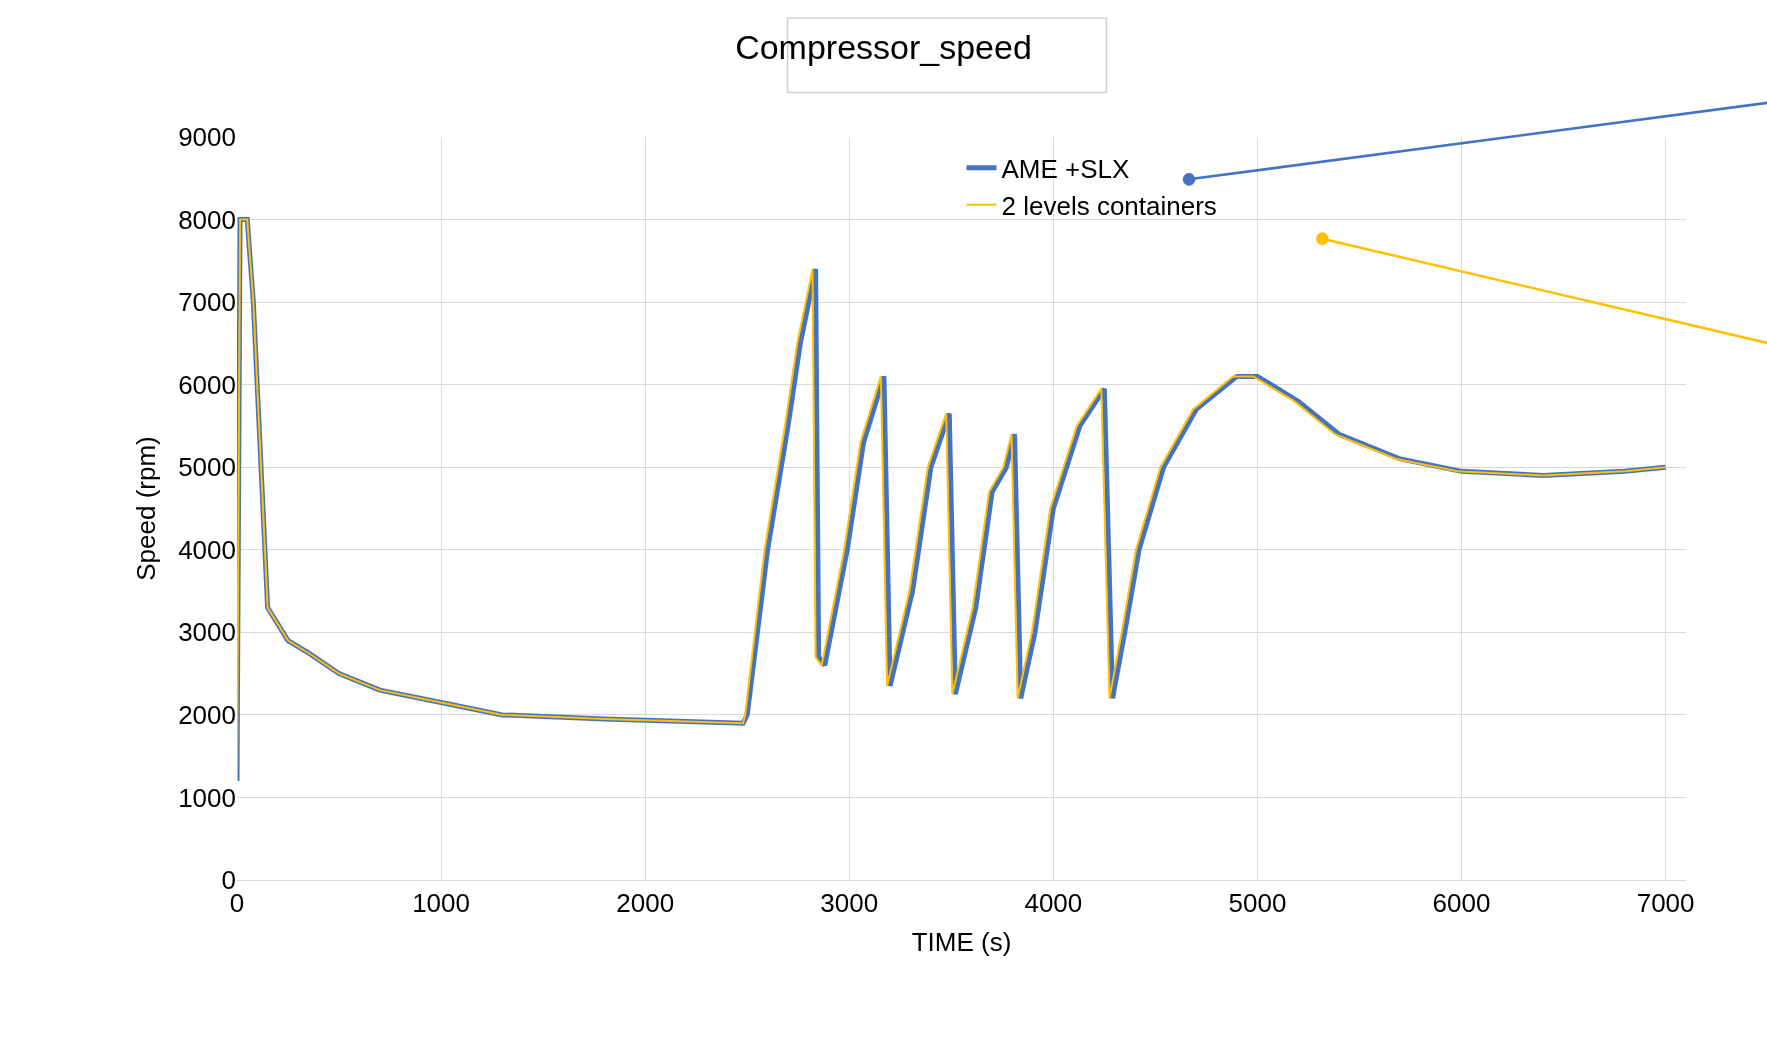  Describe the element at coordinates (441, 903) in the screenshot. I see `x-tick-label: 1000` at that location.